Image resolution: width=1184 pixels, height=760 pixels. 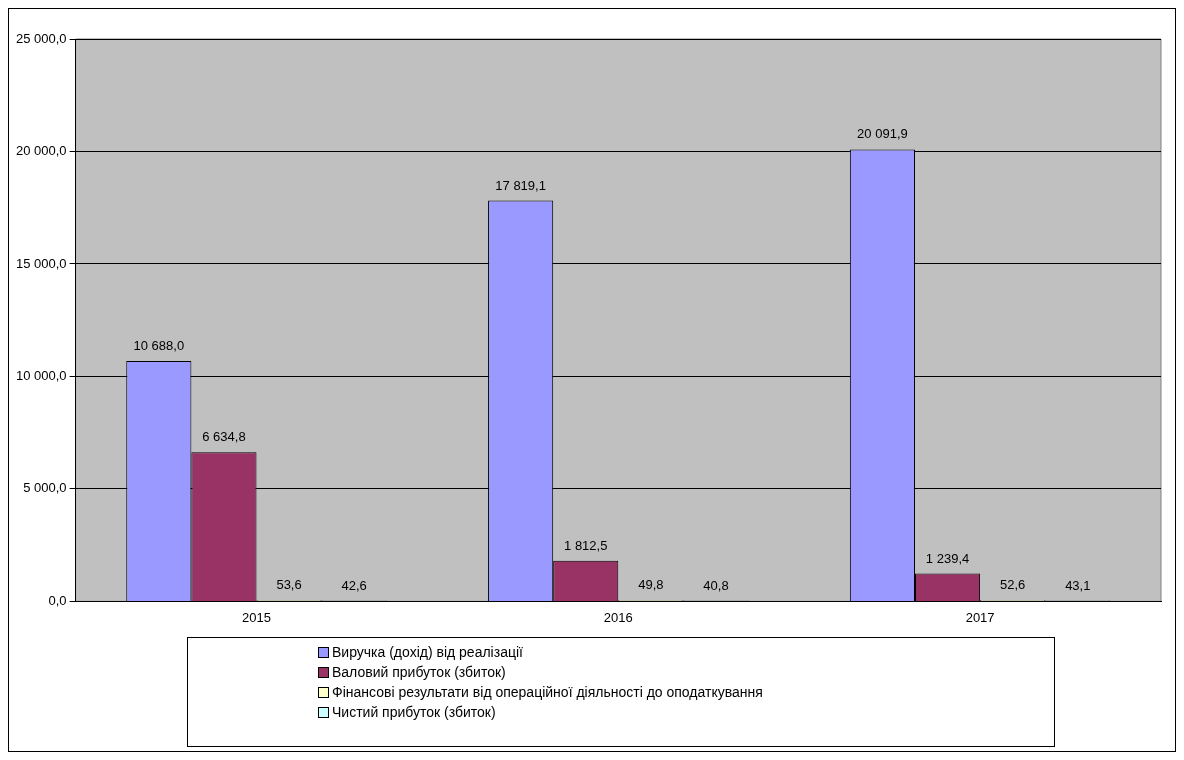 I want to click on data-label: 20 091,9, so click(x=882, y=134).